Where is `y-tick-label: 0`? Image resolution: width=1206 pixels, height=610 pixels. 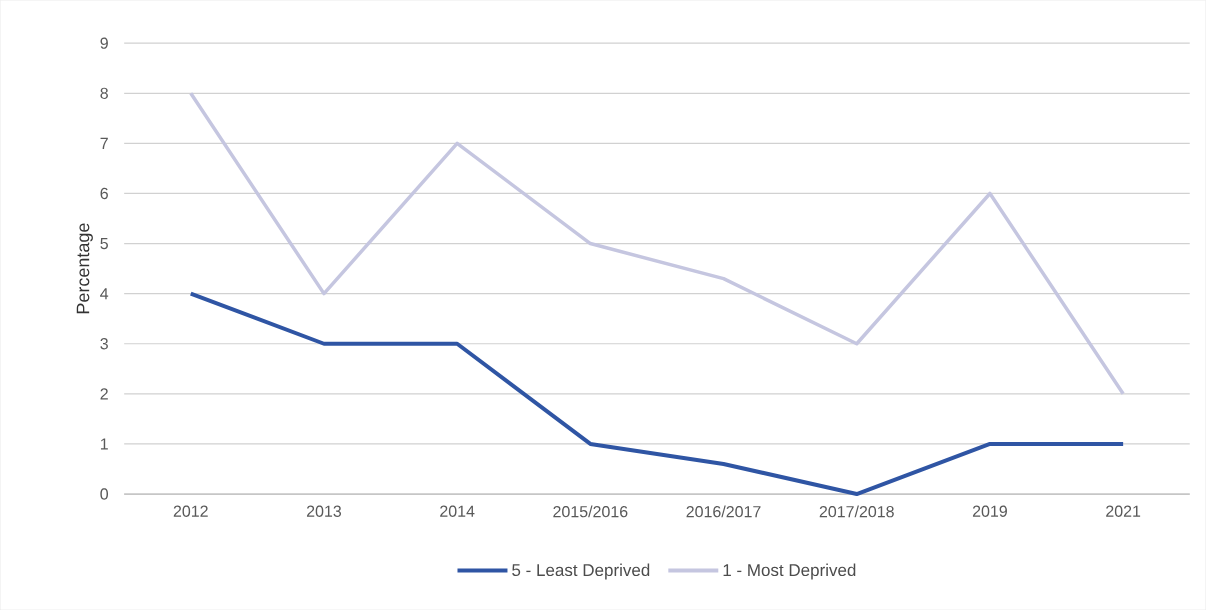
y-tick-label: 0 is located at coordinates (104, 494).